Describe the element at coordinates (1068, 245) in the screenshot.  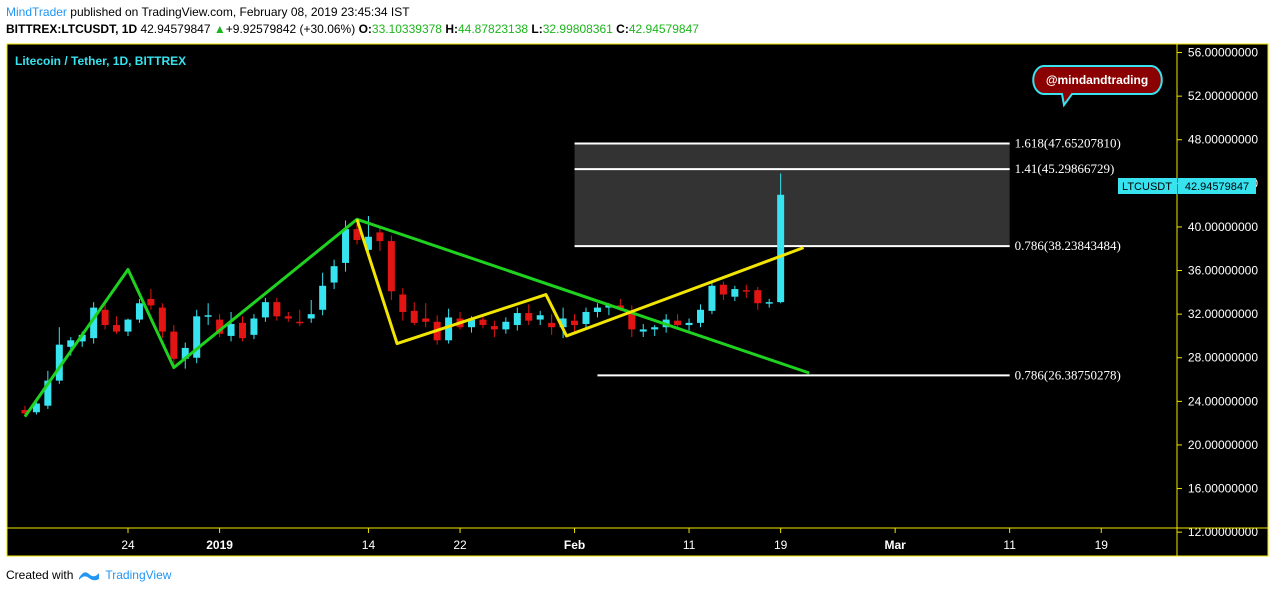
I see `fib-level-label: 0.786(38.23843484)` at that location.